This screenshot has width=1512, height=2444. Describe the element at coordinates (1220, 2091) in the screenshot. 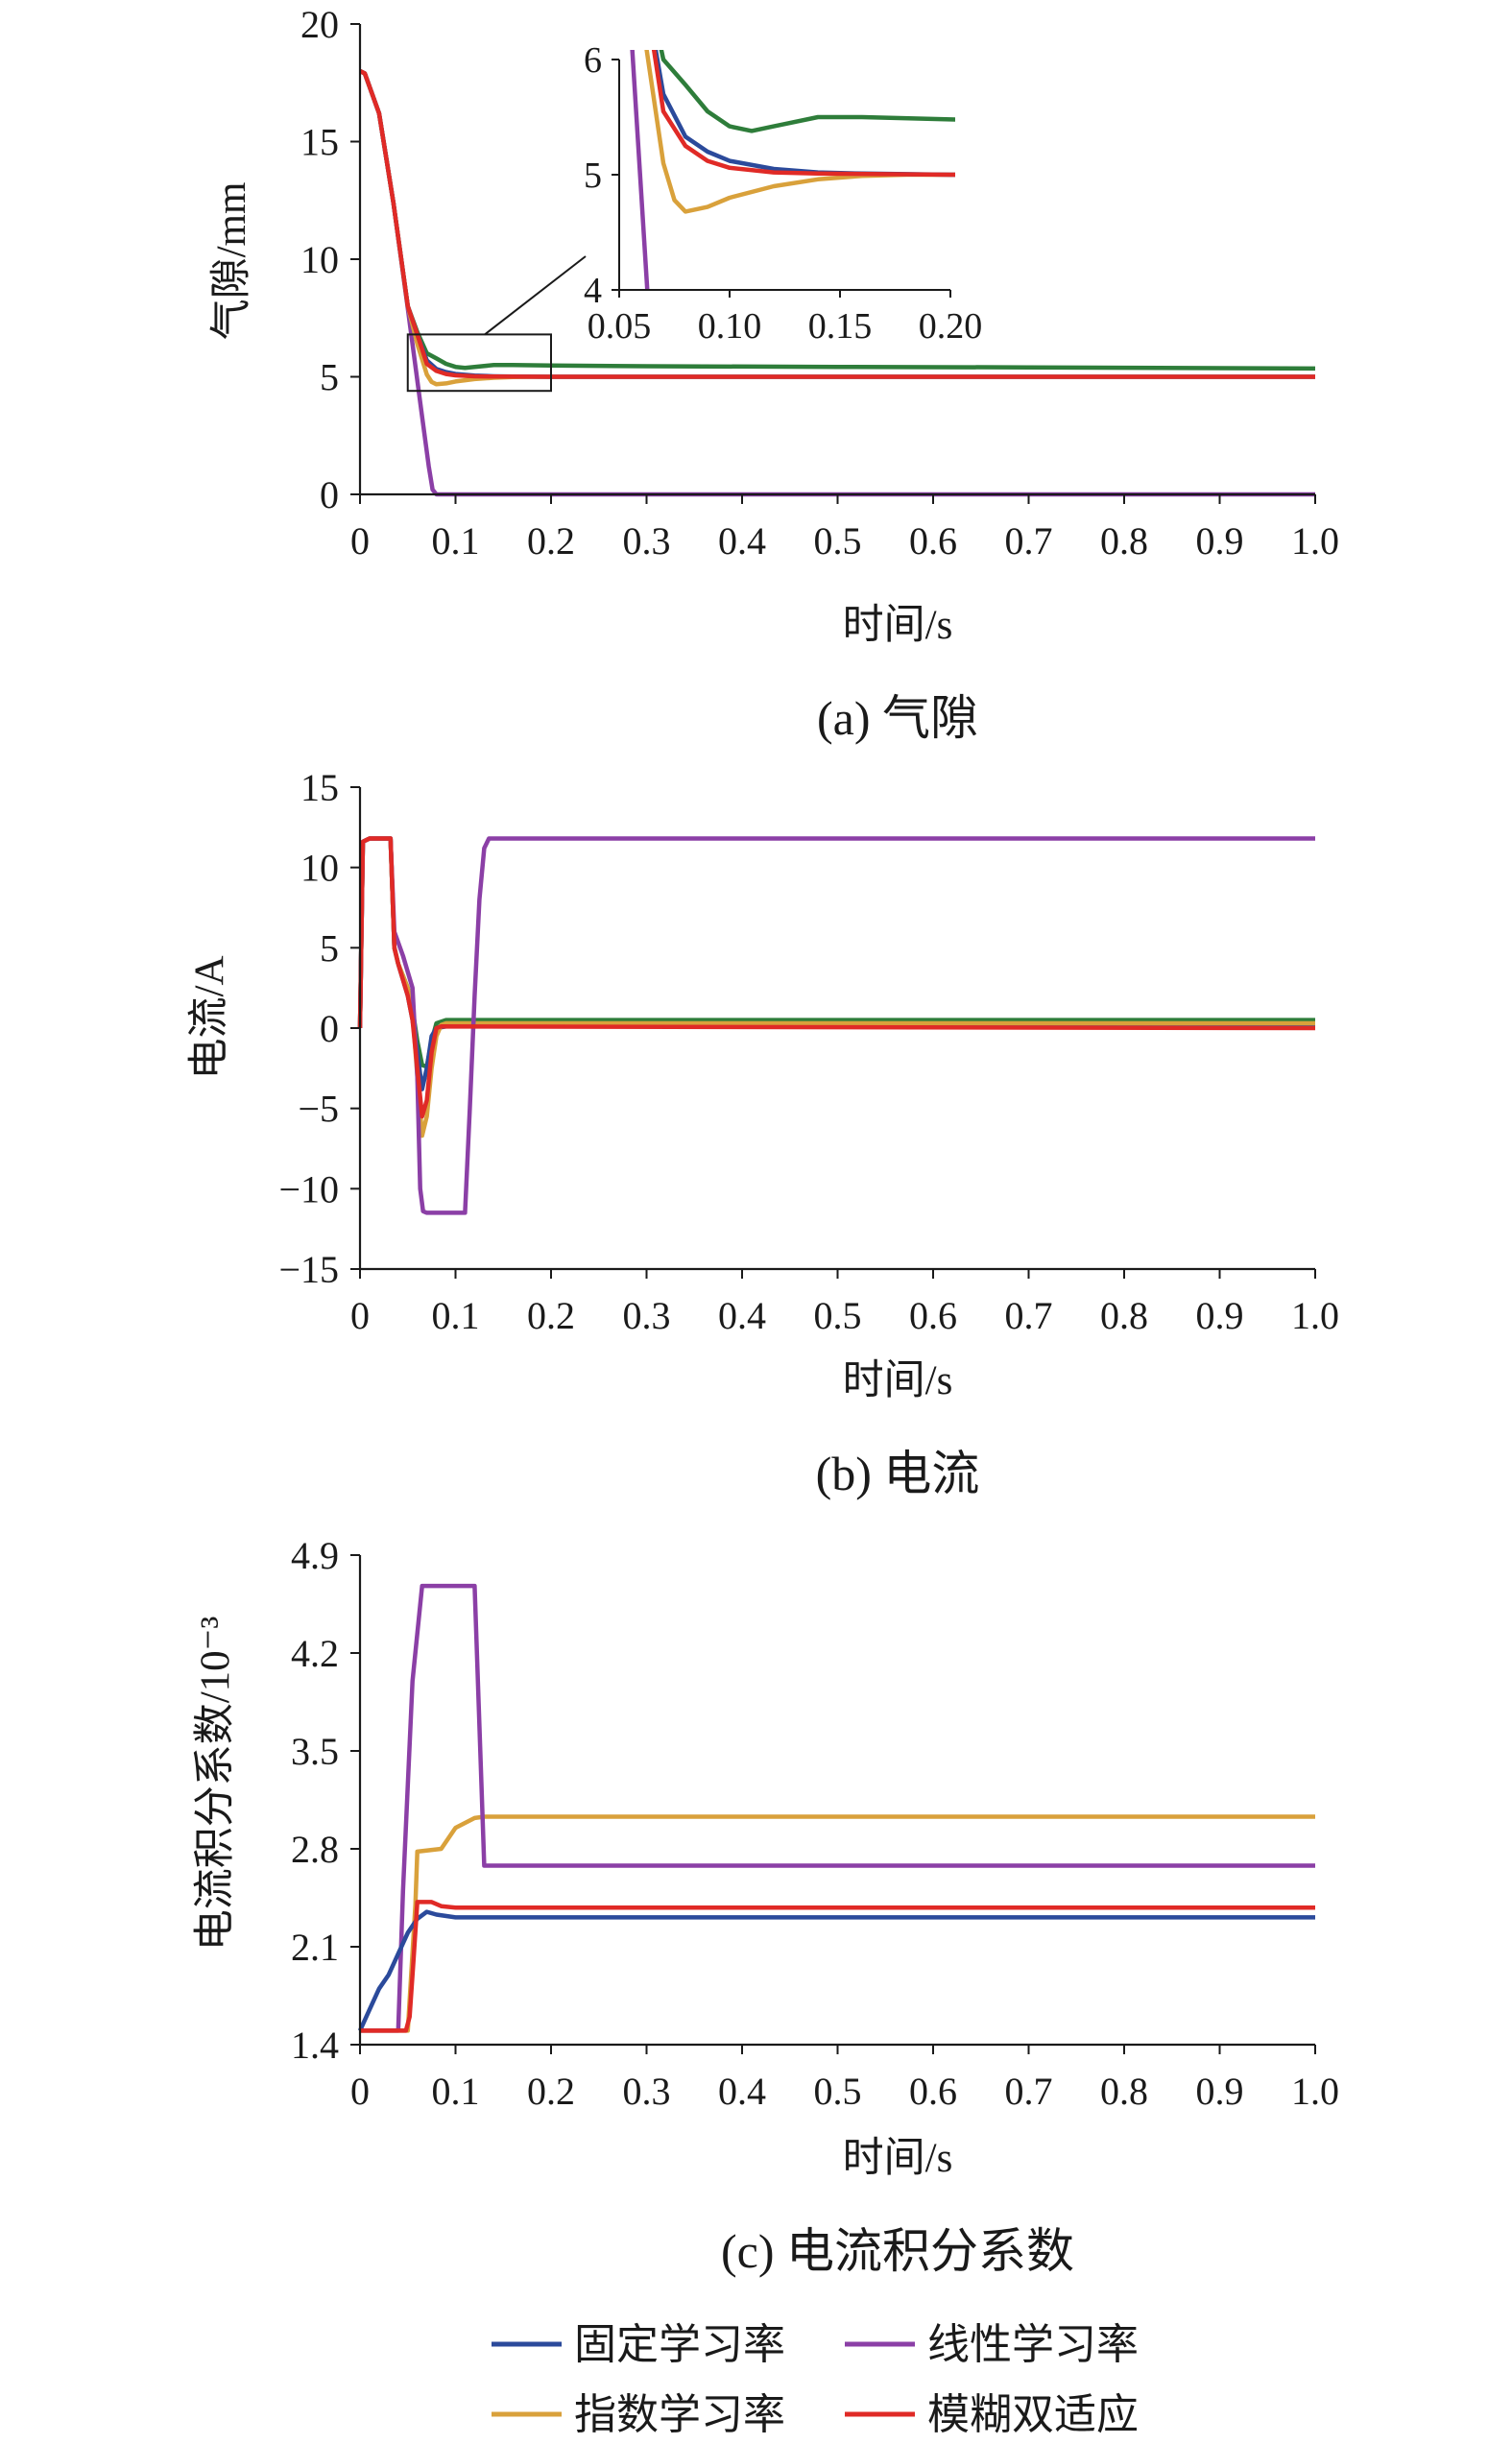

I see `panel-c-x-tick-label: 0.9` at that location.